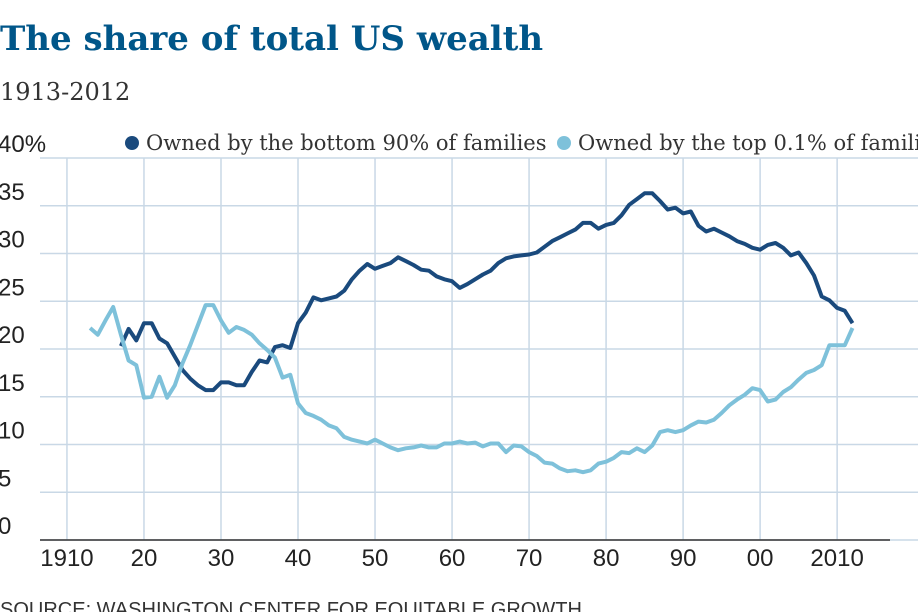 This screenshot has width=918, height=612. What do you see at coordinates (221, 558) in the screenshot?
I see `x-tick-label: 30` at bounding box center [221, 558].